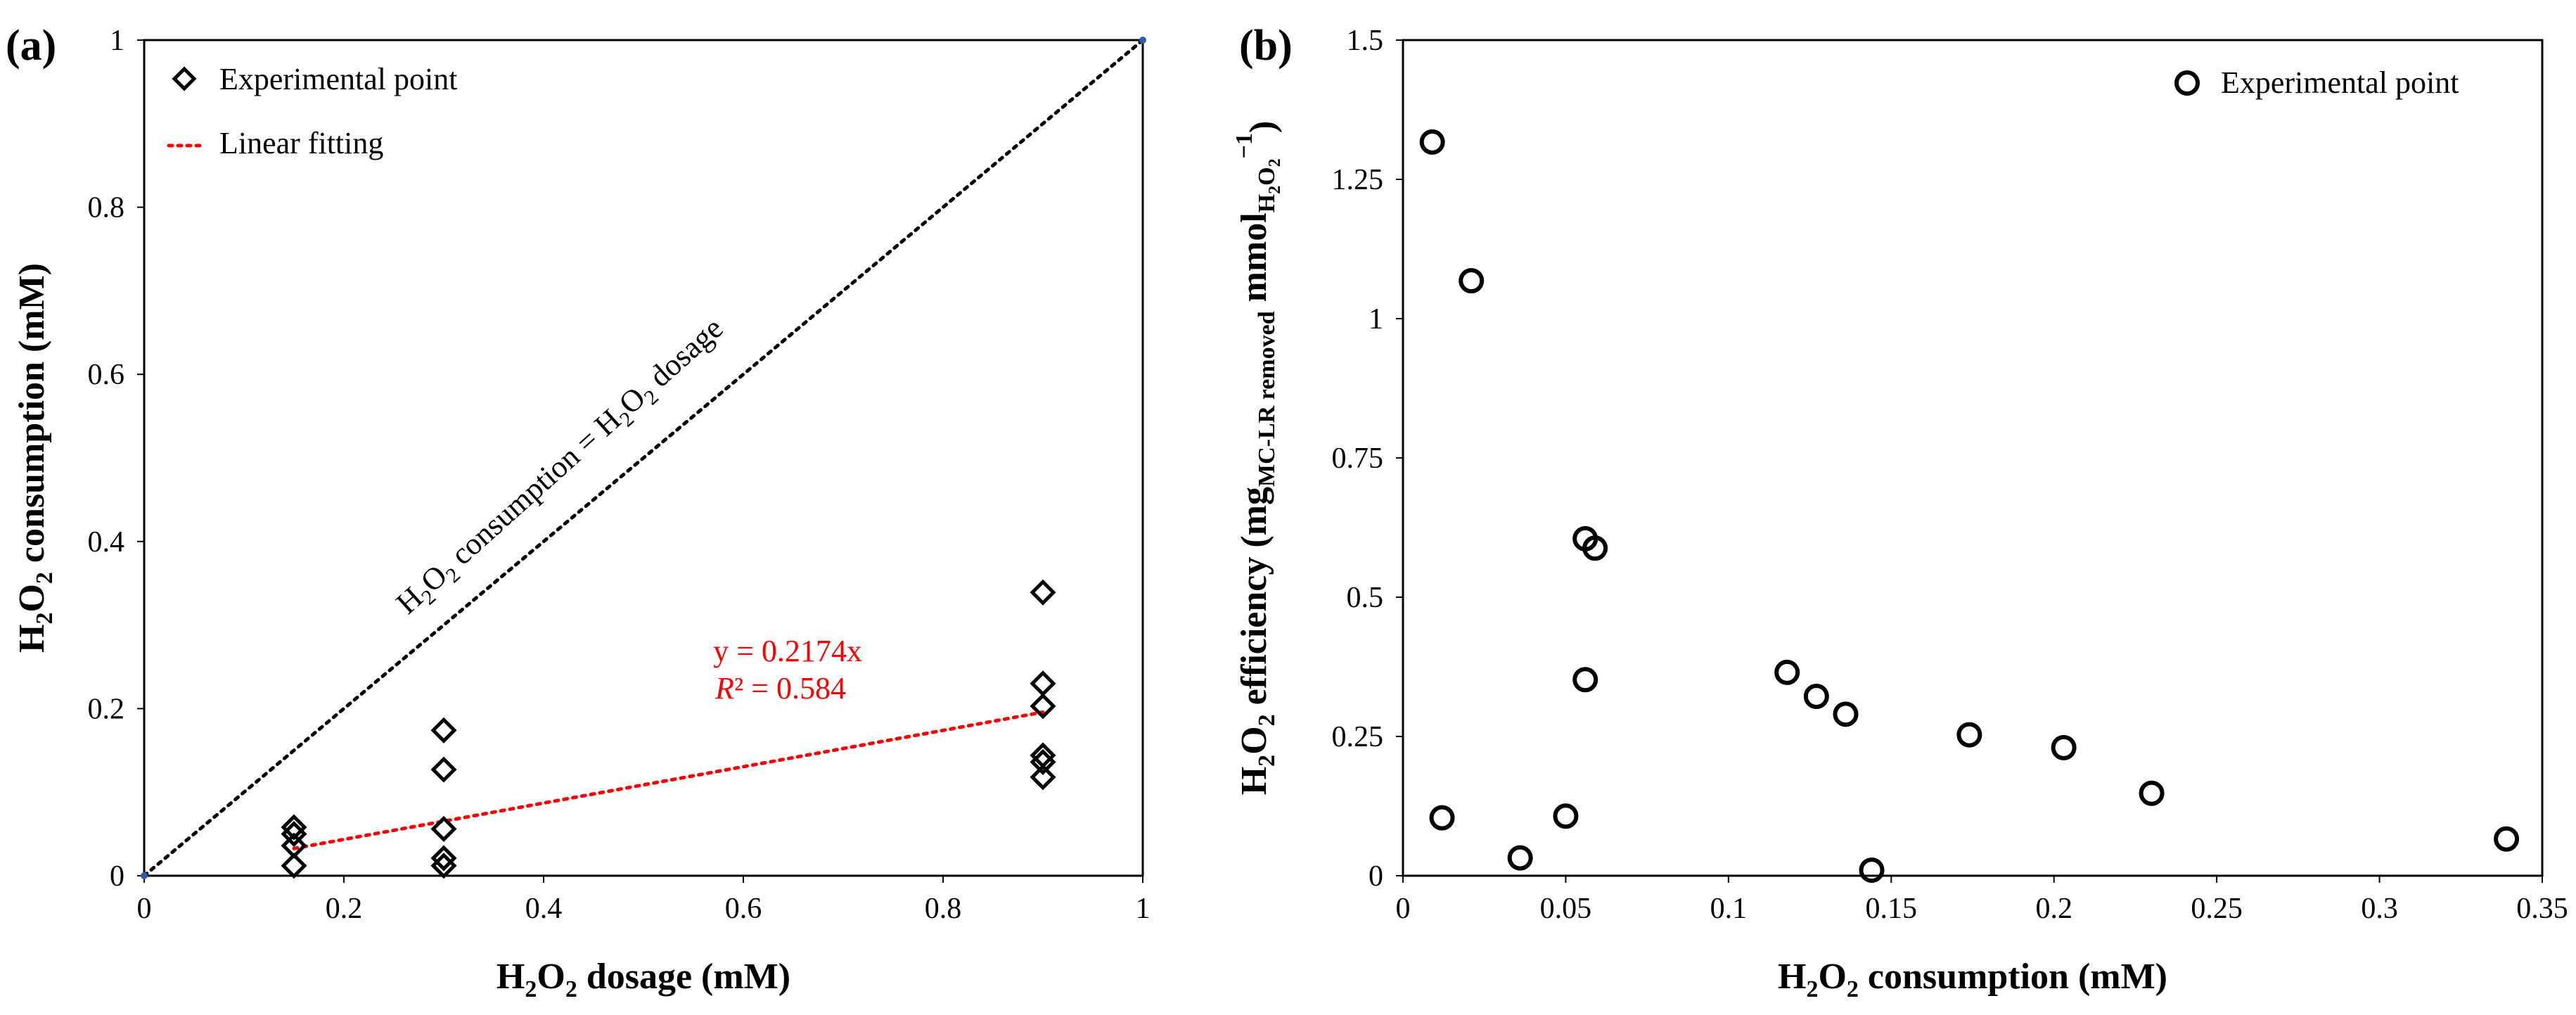 Image resolution: width=2576 pixels, height=1015 pixels. Describe the element at coordinates (1143, 909) in the screenshot. I see `panel-a-x-tick-label: 1` at that location.